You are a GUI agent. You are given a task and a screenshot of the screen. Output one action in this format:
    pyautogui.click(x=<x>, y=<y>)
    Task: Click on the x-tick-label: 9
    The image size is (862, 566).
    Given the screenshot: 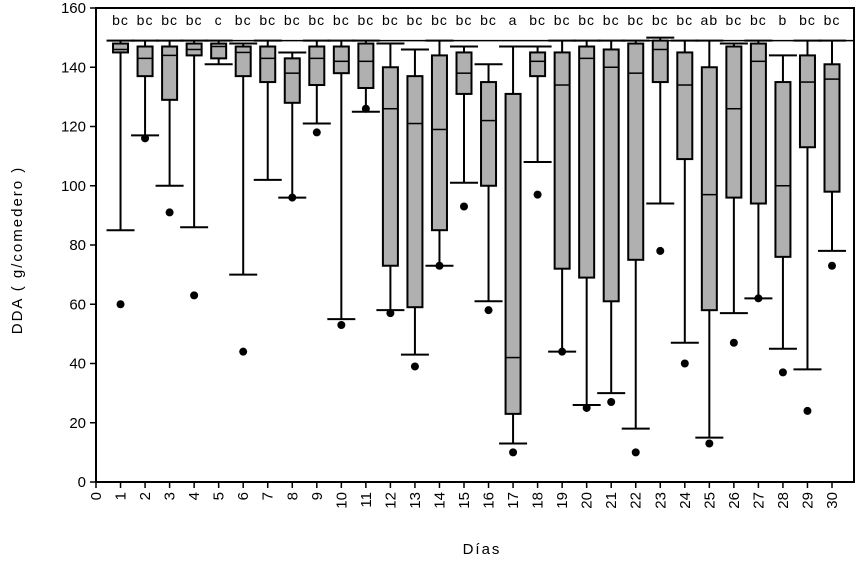 What is the action you would take?
    pyautogui.click(x=317, y=496)
    